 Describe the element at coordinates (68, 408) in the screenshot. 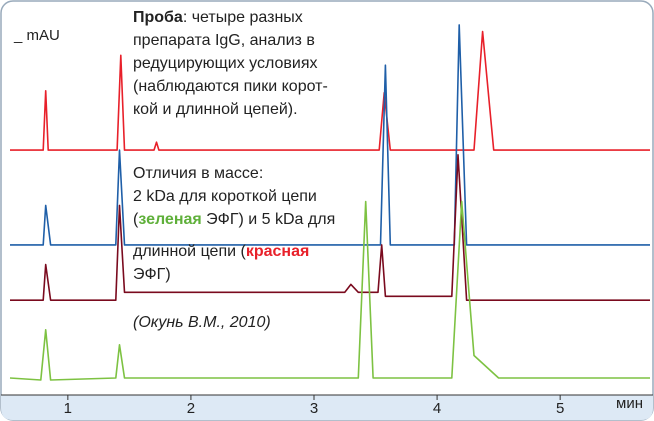

I see `x-tick-label: 1` at that location.